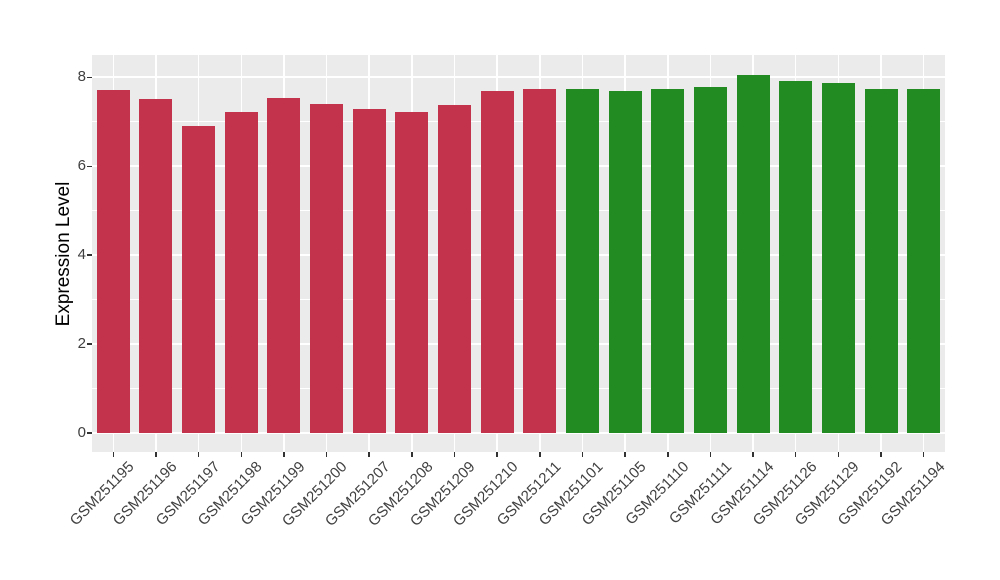 The height and width of the screenshot is (580, 1000). What do you see at coordinates (81, 255) in the screenshot?
I see `y-tick-label: 4` at bounding box center [81, 255].